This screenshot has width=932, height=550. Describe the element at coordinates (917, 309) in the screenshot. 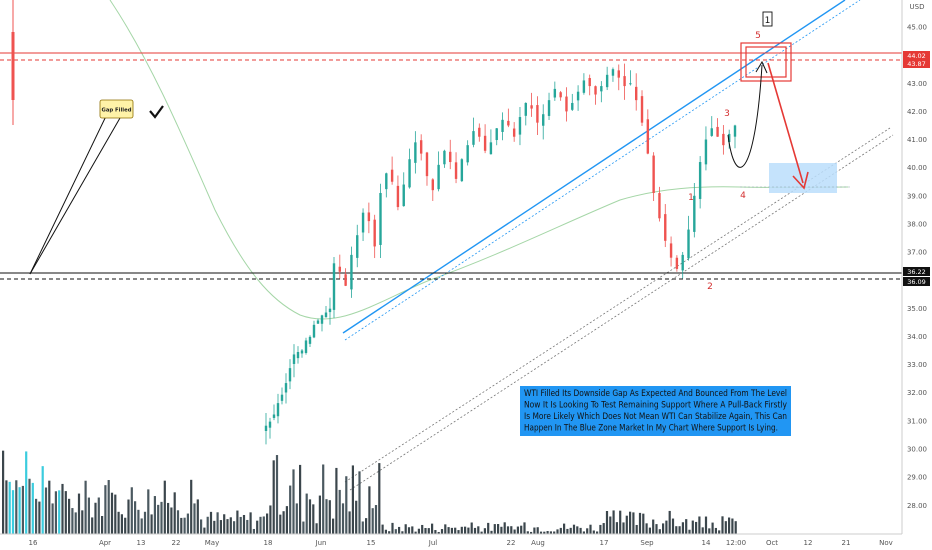

I see `price-tick-label: 35.00` at that location.